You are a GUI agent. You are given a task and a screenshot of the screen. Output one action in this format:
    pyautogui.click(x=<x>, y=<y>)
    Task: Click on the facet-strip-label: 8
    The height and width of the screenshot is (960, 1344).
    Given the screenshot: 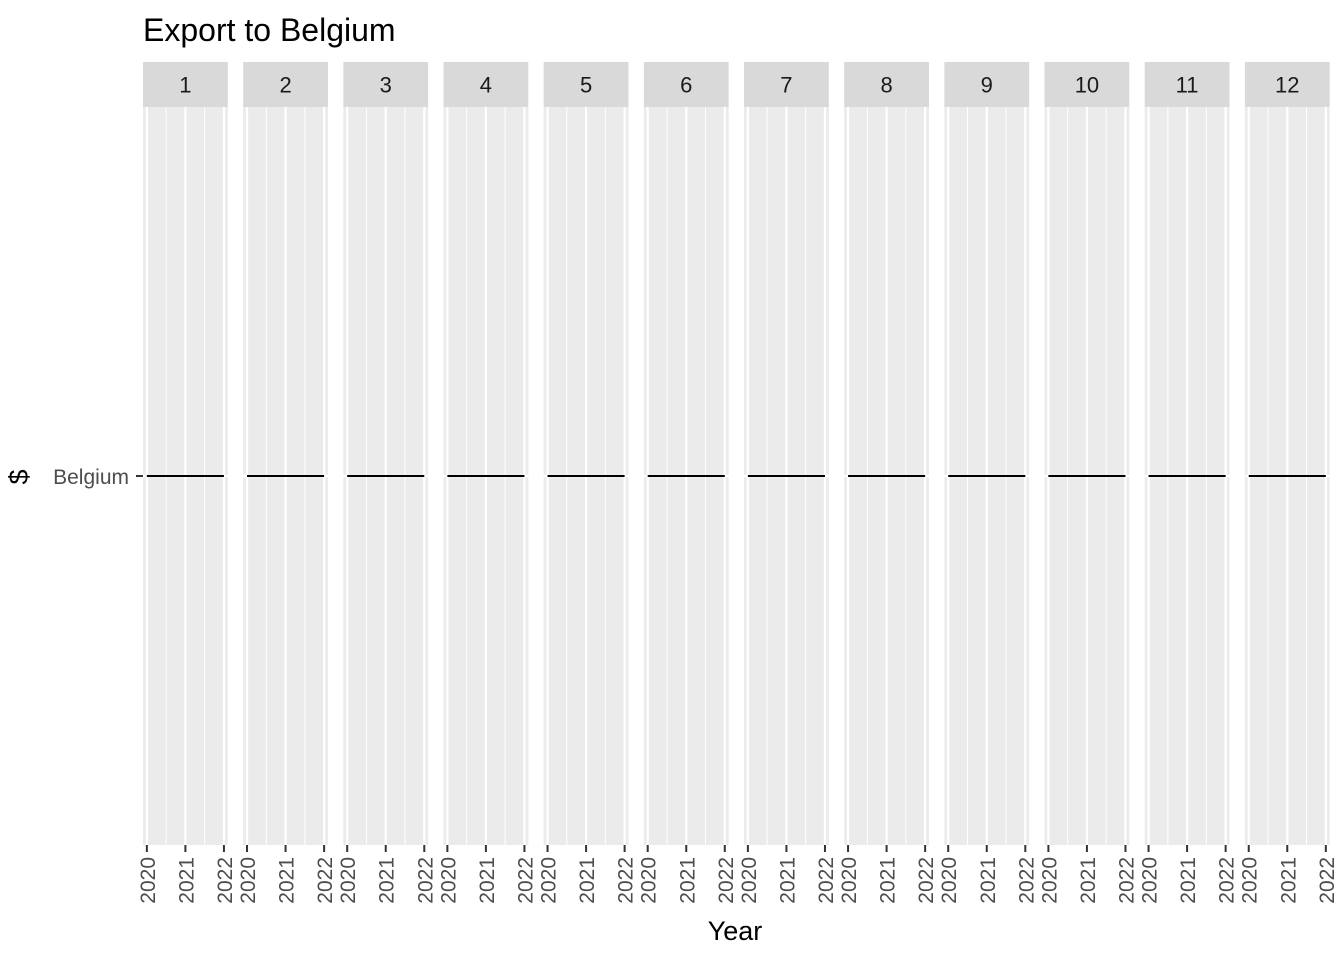 What is the action you would take?
    pyautogui.click(x=886, y=85)
    